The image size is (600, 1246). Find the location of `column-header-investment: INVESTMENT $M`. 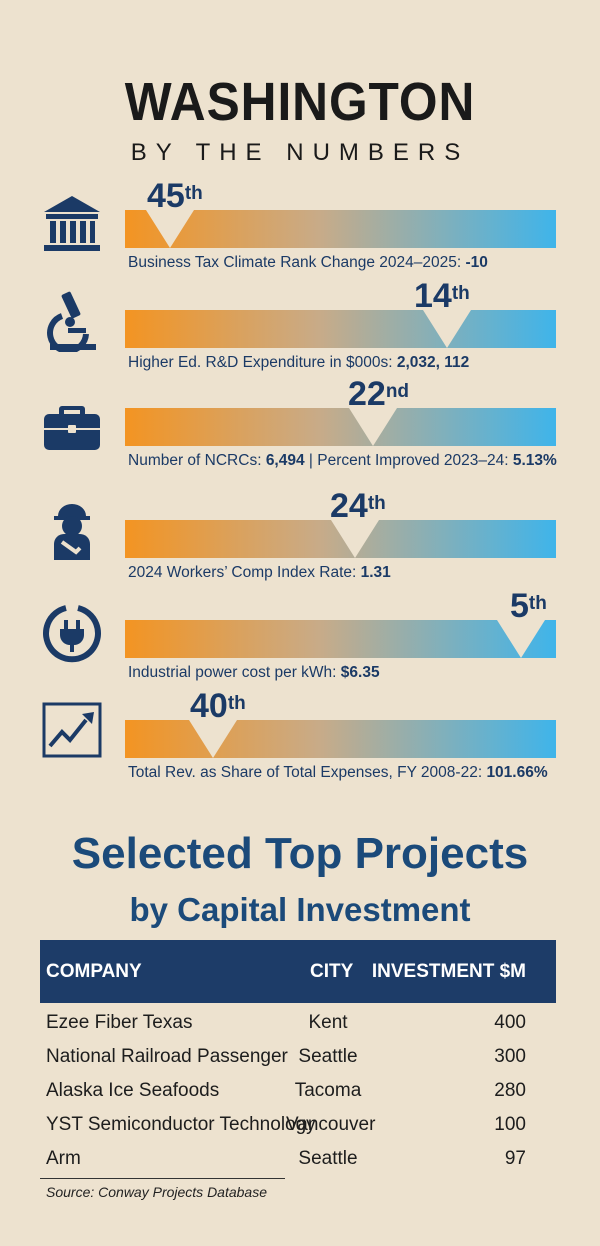

column-header-investment: INVESTMENT $M is located at coordinates (448, 971).